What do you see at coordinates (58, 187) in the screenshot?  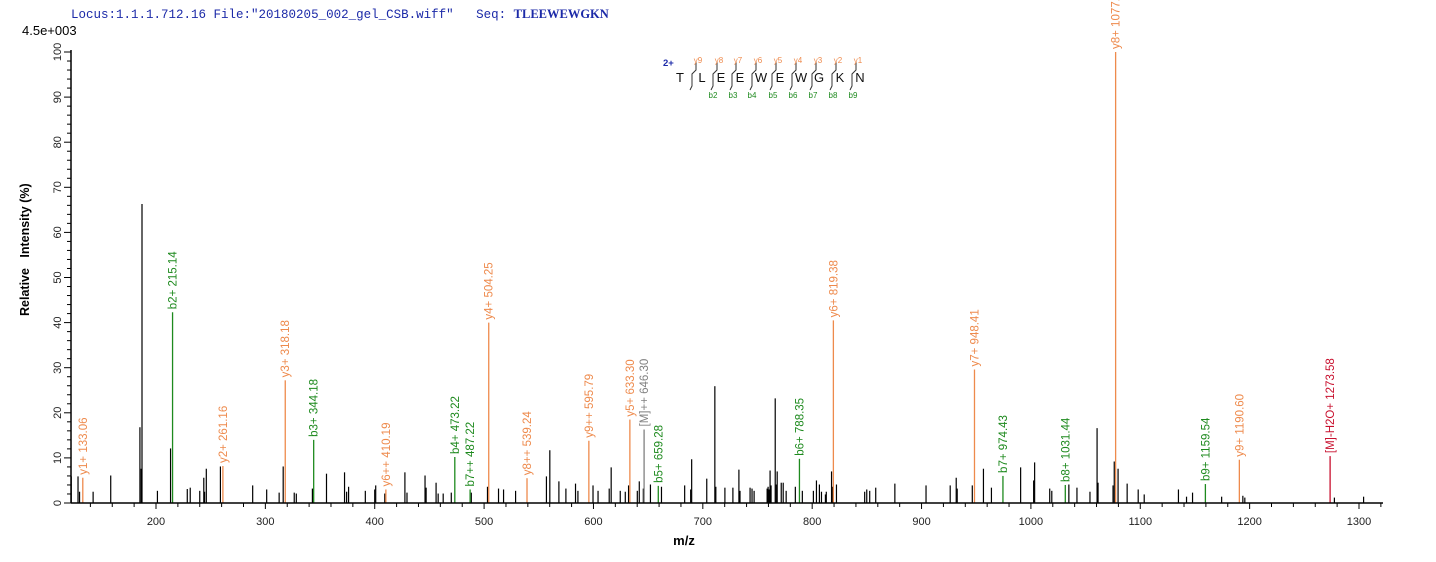 I see `y-tick-label: 70` at bounding box center [58, 187].